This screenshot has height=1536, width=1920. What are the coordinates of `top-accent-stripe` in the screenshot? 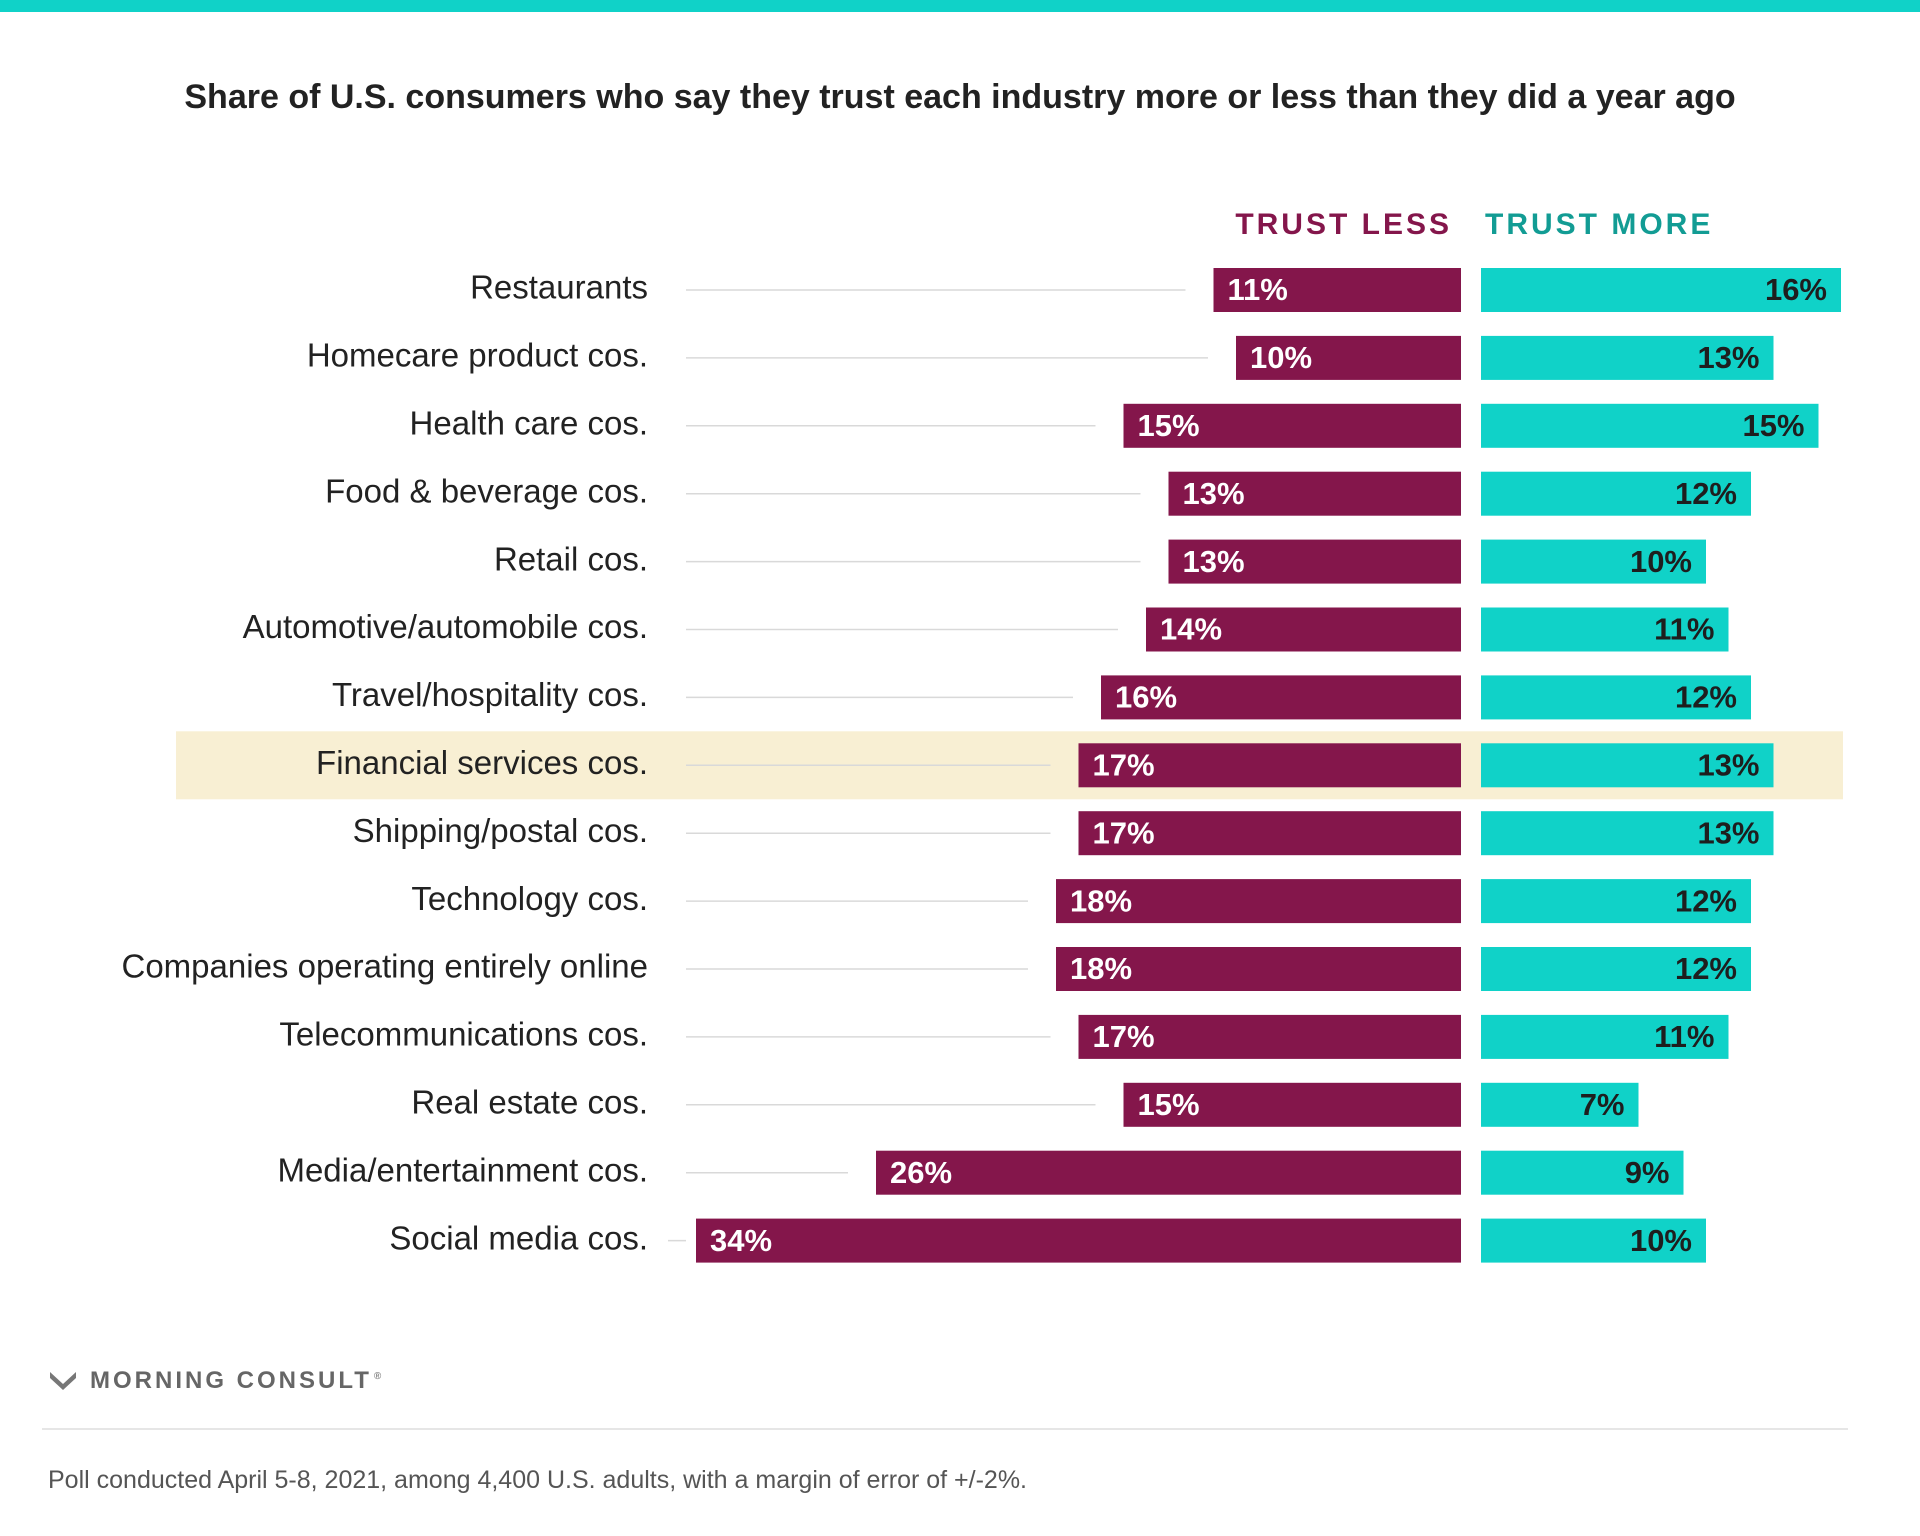 It's located at (960, 6).